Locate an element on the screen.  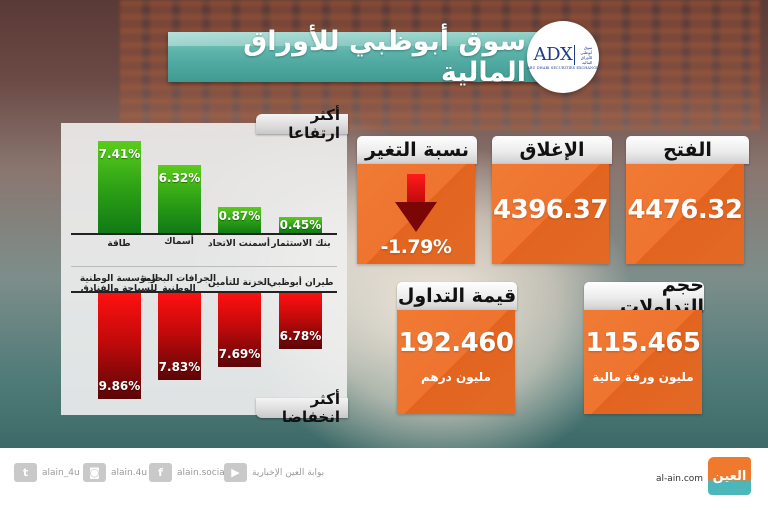
change-label: نسبة التغير is located at coordinates (417, 150).